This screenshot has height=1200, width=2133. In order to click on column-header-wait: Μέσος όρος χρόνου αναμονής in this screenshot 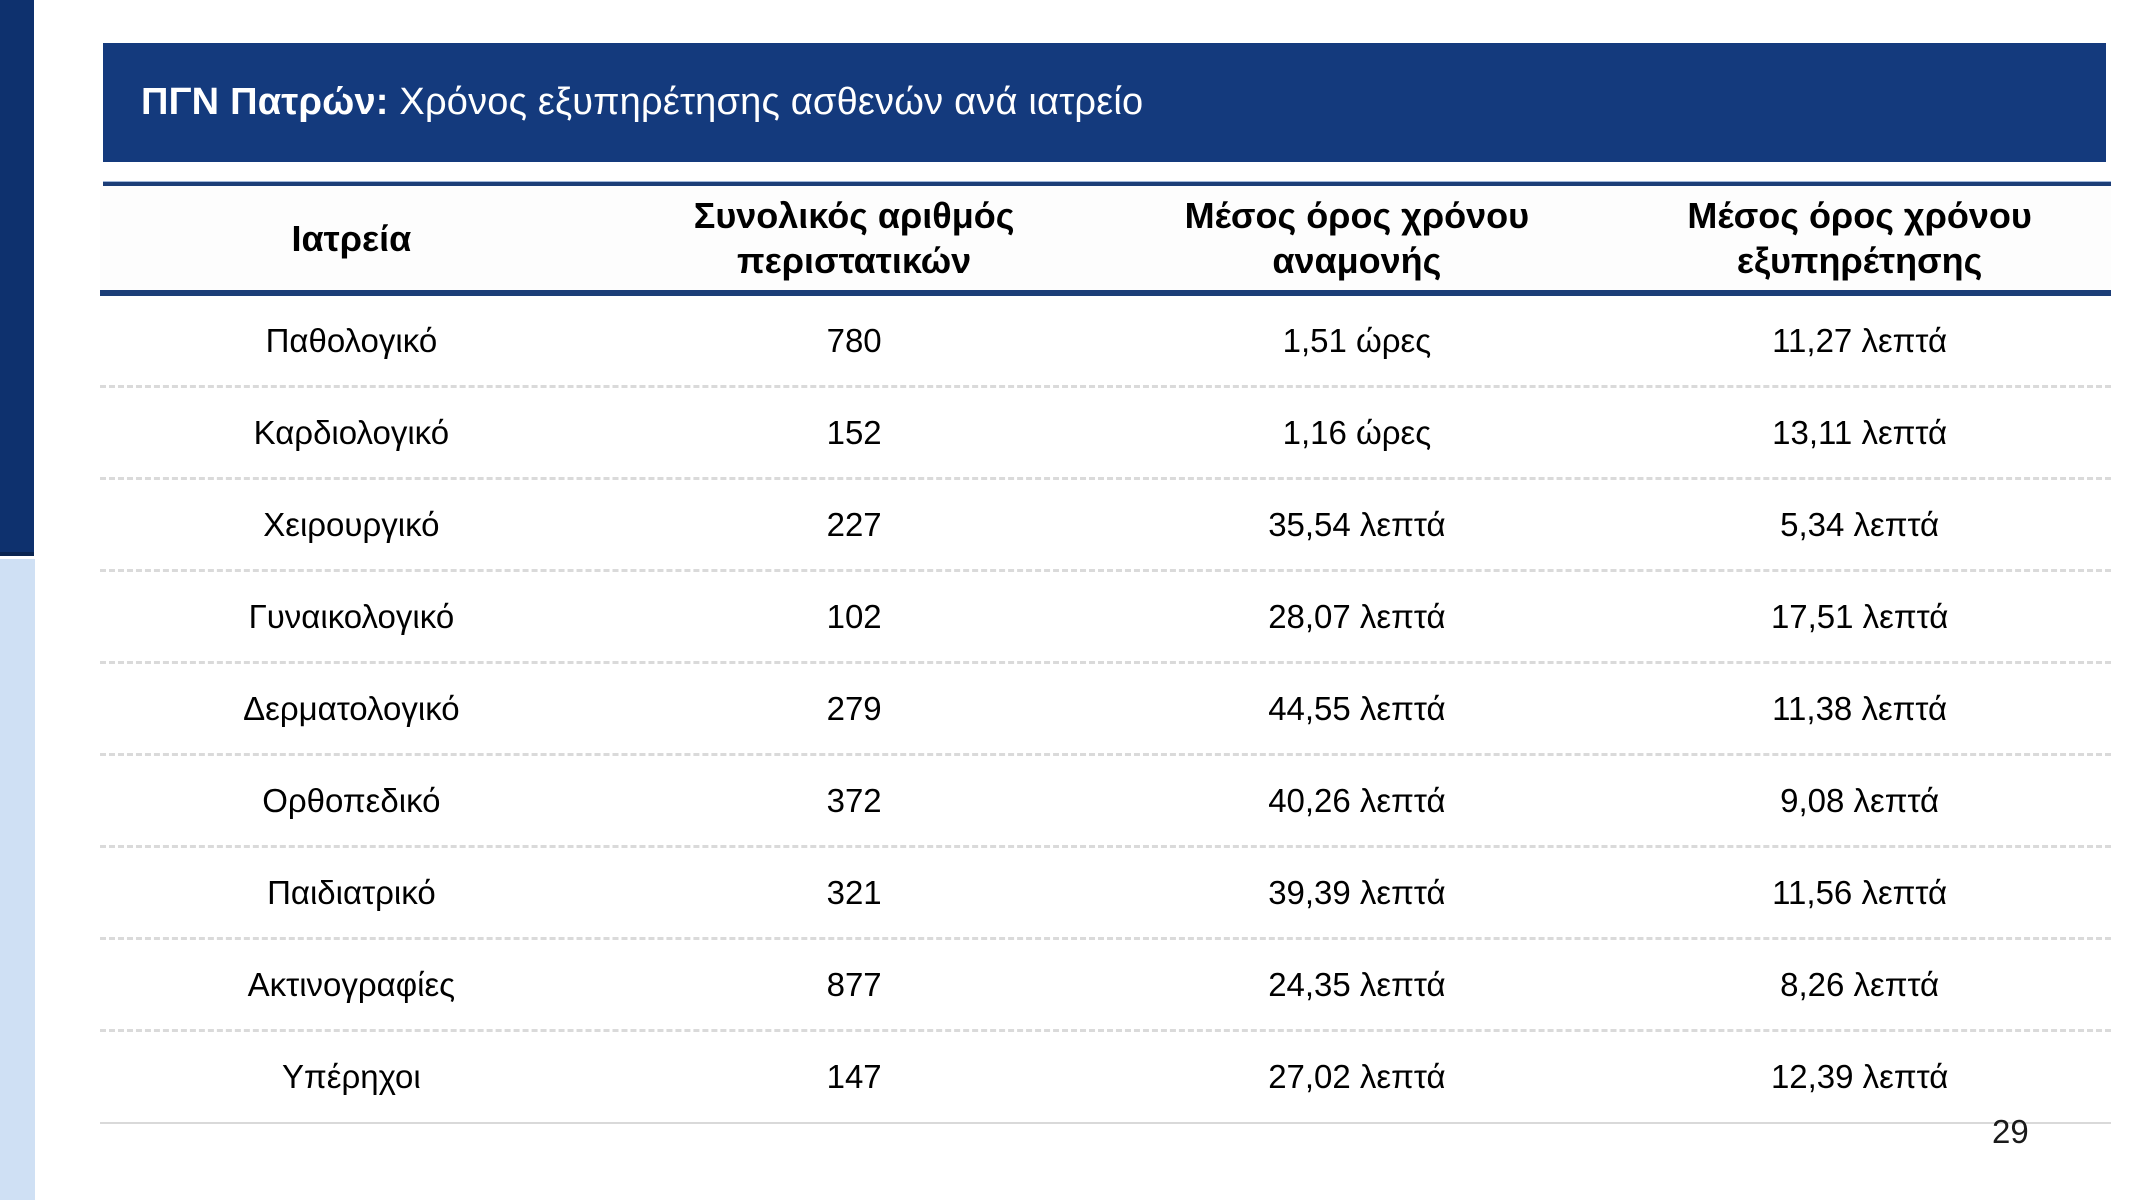, I will do `click(1357, 238)`.